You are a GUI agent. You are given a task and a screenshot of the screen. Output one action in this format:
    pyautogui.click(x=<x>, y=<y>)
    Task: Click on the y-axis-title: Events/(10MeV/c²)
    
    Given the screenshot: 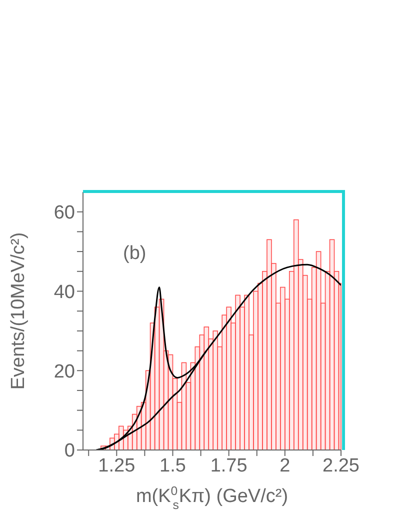 What is the action you would take?
    pyautogui.click(x=18, y=311)
    